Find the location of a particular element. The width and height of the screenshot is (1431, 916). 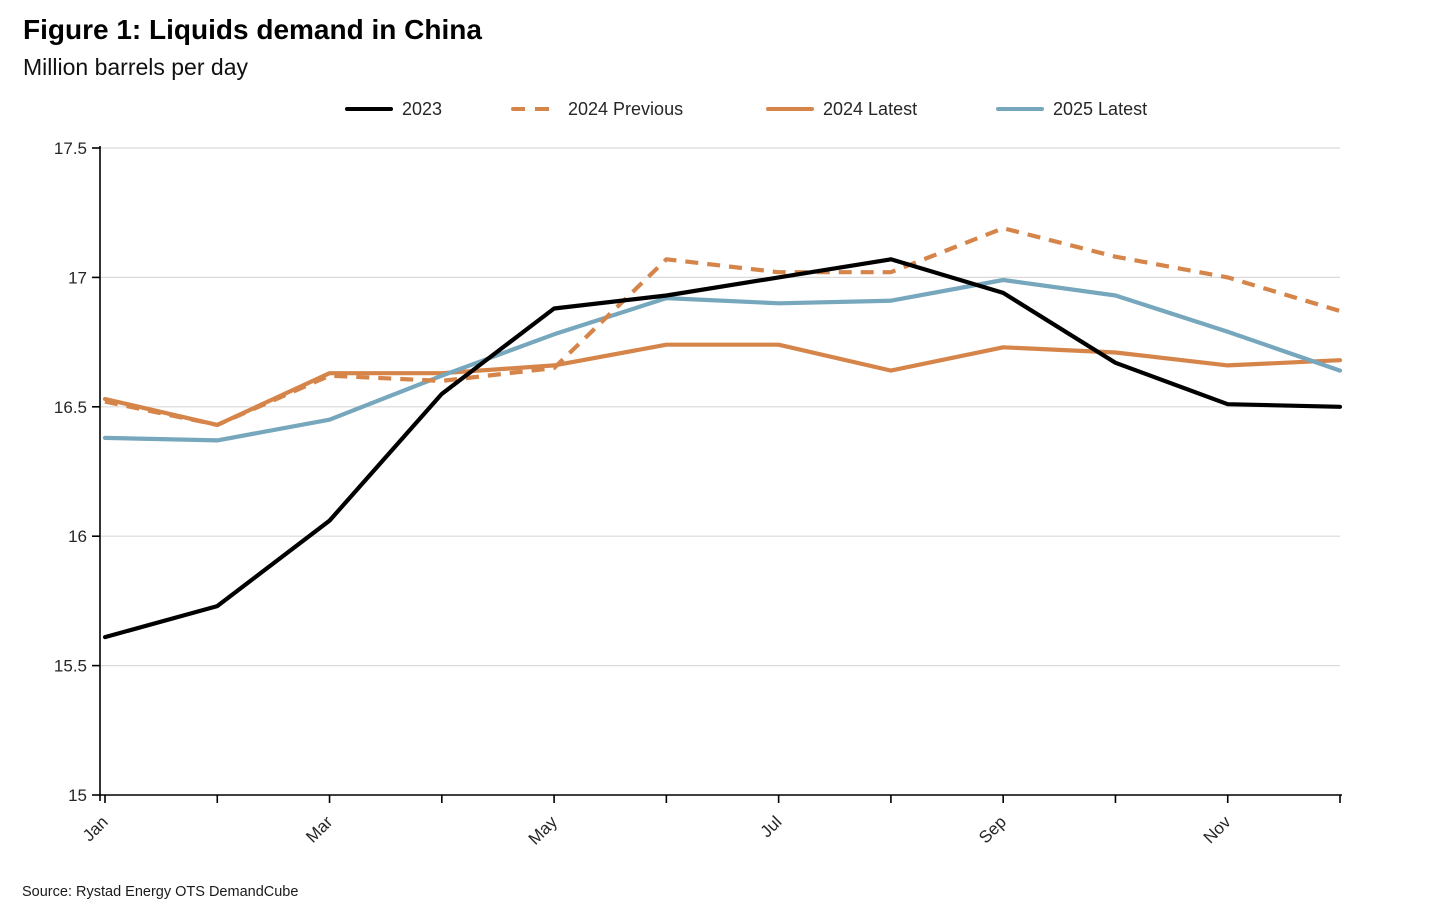

legend-label-2023: 2023 is located at coordinates (422, 108).